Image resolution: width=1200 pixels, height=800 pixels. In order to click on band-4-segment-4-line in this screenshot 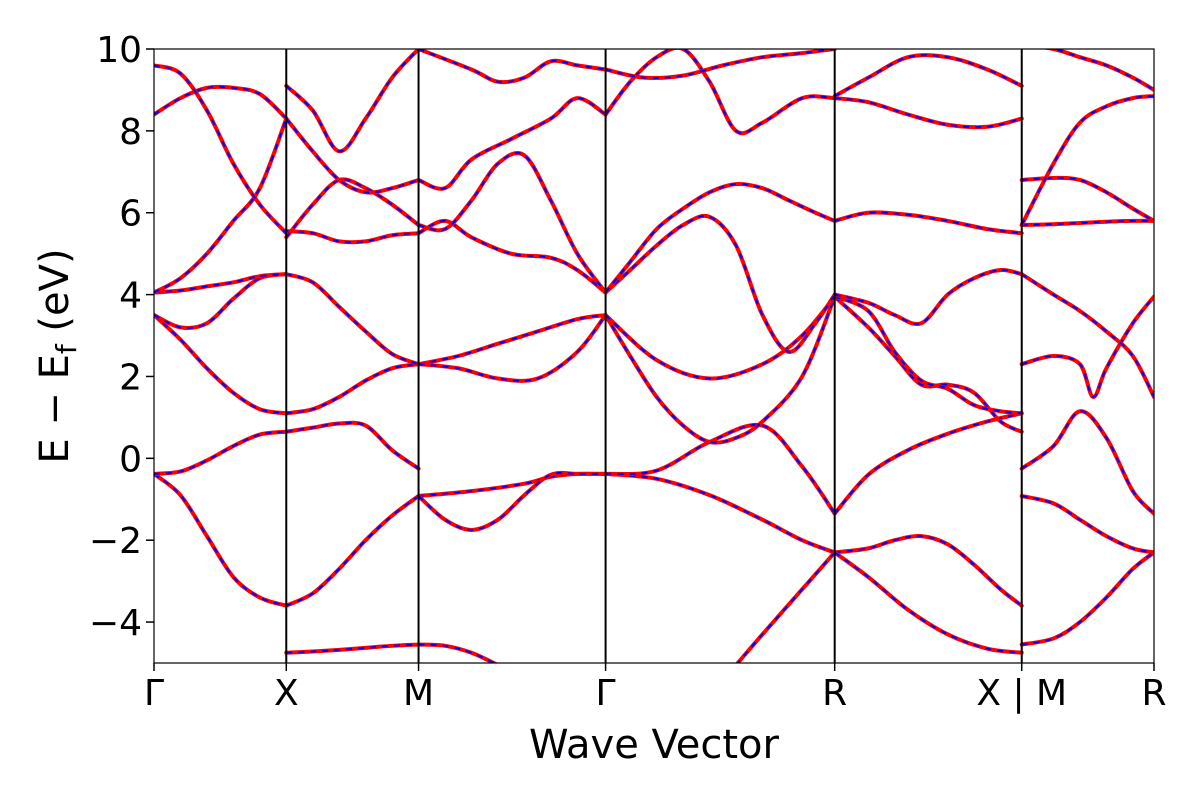, I will do `click(928, 297)`.